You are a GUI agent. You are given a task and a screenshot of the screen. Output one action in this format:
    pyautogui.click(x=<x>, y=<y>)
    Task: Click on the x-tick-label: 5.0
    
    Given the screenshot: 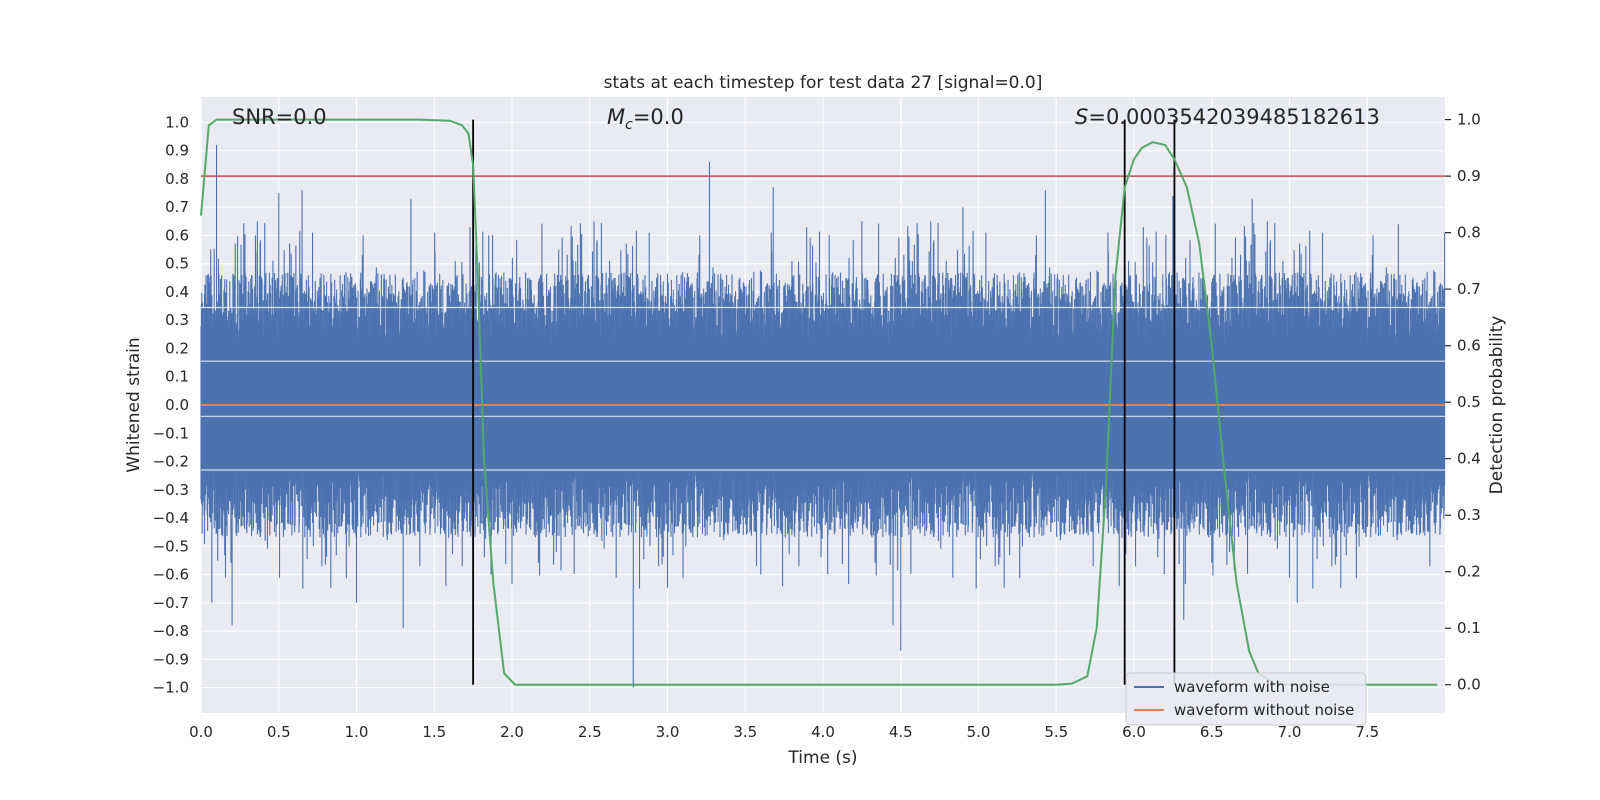 What is the action you would take?
    pyautogui.click(x=979, y=732)
    